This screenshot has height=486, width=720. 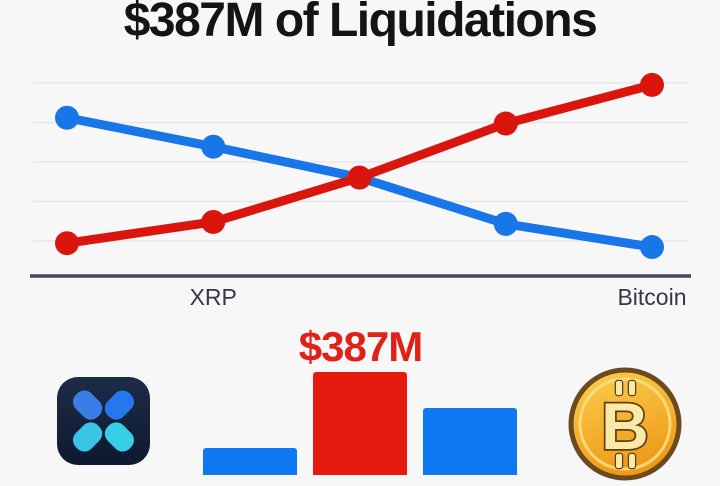 I want to click on bar-chart, so click(x=360, y=423).